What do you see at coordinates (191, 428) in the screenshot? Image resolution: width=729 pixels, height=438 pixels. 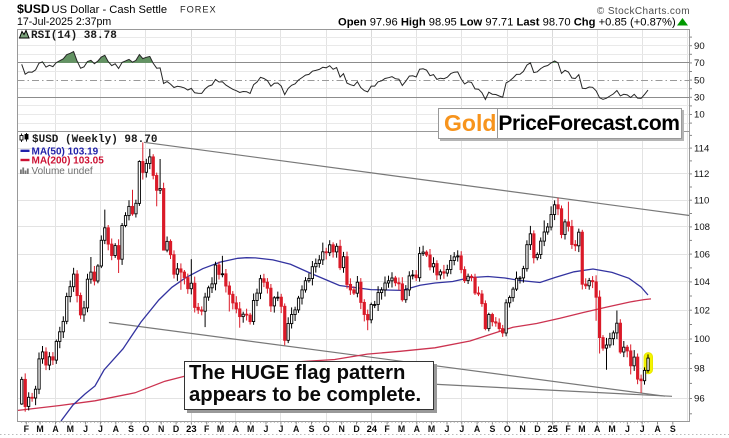 I see `svg-text: 23` at bounding box center [191, 428].